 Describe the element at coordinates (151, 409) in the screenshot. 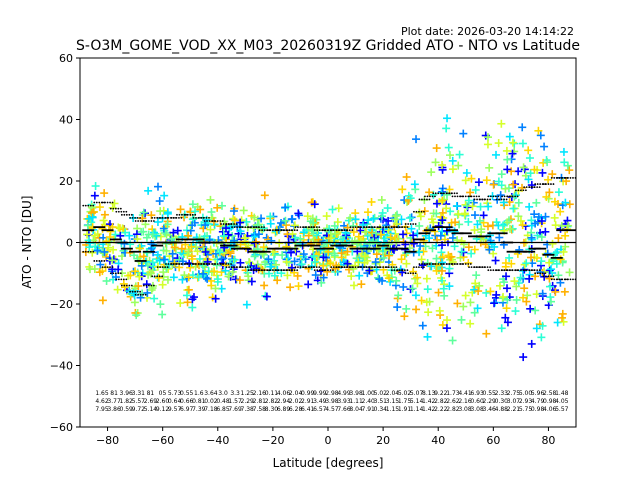

I see `bin-annotation: 5.14` at that location.